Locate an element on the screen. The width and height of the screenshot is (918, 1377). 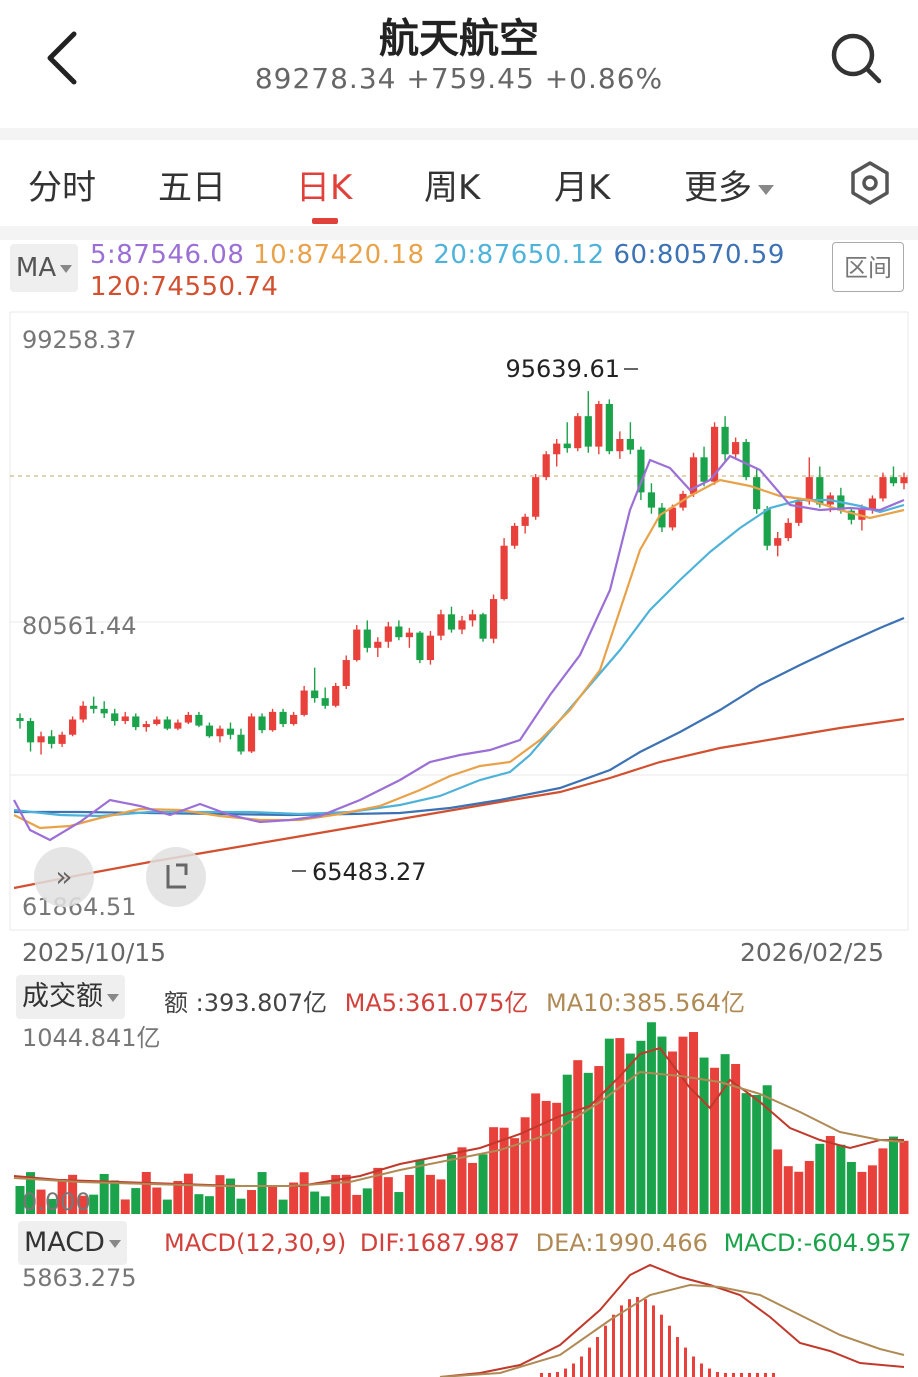
tab-weekly-k: 周K is located at coordinates (452, 188).